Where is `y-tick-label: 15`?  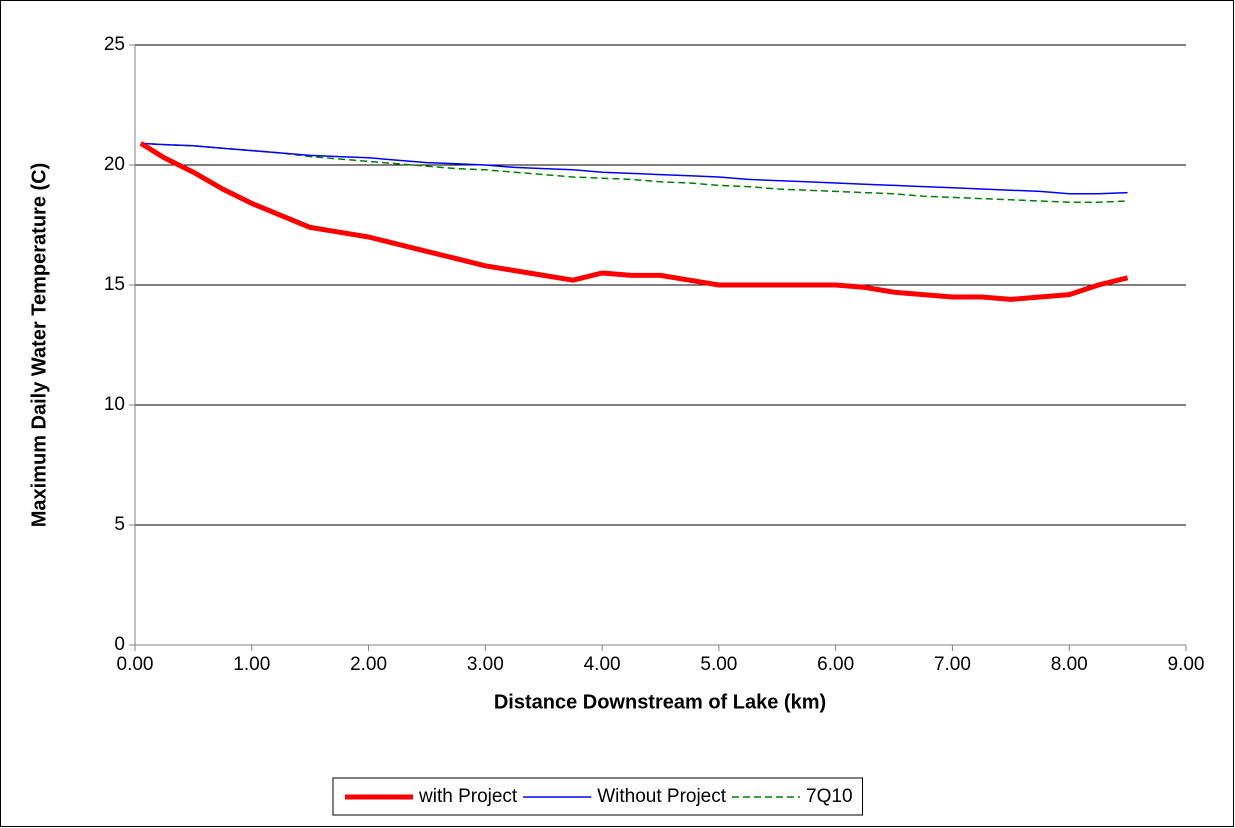 y-tick-label: 15 is located at coordinates (114, 284).